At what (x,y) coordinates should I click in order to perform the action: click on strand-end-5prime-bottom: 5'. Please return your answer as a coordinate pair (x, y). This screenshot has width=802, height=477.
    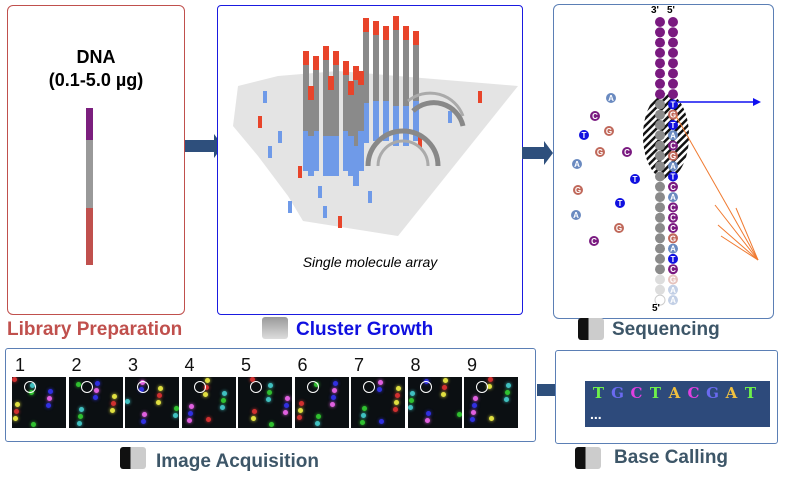
    Looking at the image, I should click on (656, 308).